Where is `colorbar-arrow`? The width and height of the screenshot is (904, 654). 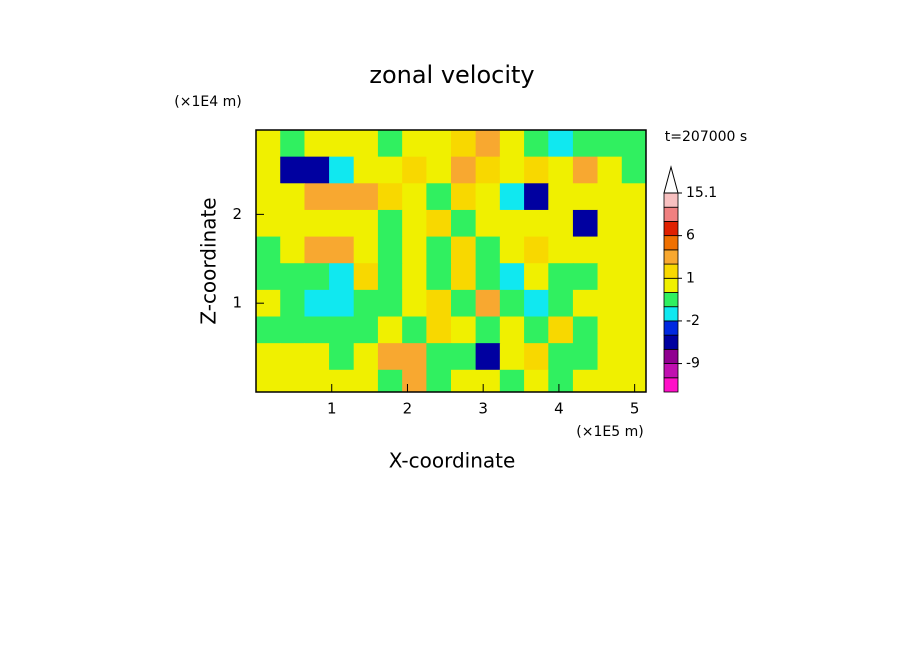
colorbar-arrow is located at coordinates (671, 179).